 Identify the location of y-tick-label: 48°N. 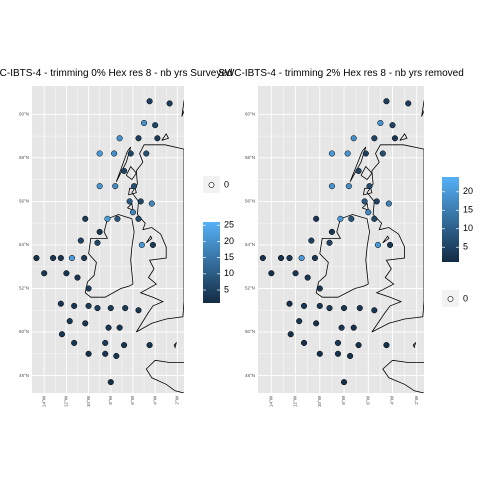
(250, 375).